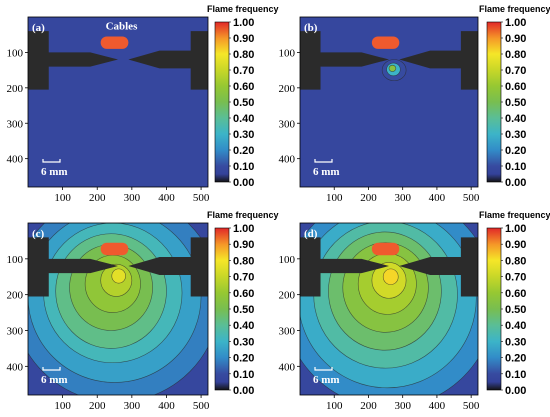 This screenshot has width=550, height=417. What do you see at coordinates (38, 28) in the screenshot?
I see `panel-label: (a)` at bounding box center [38, 28].